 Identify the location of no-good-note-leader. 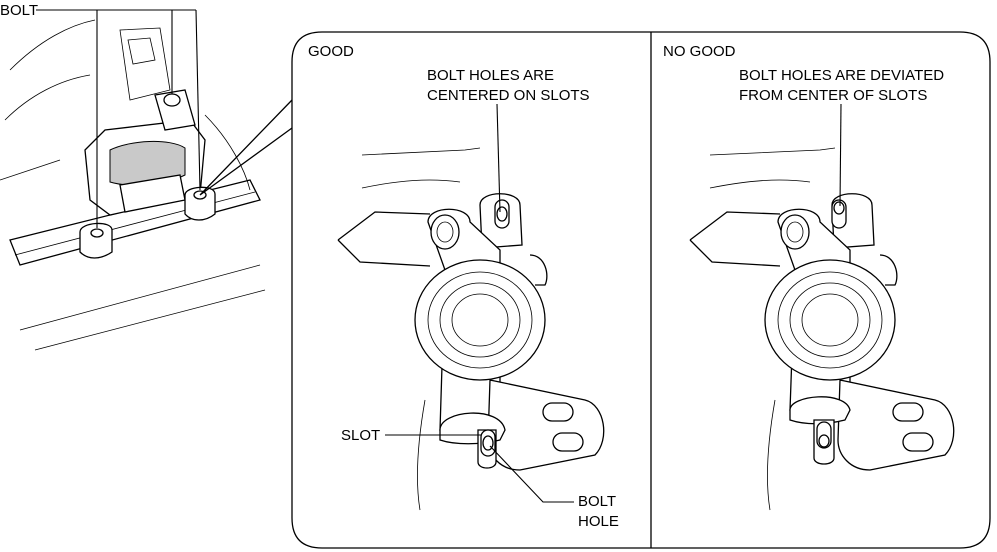
(840, 155).